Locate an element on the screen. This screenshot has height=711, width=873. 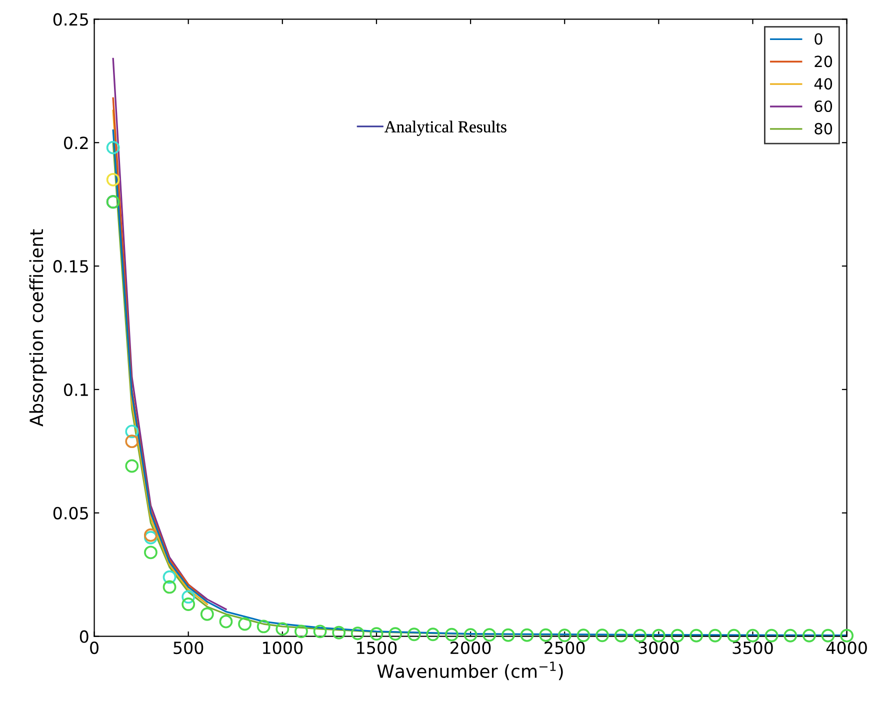
legend-label: 60 is located at coordinates (823, 106).